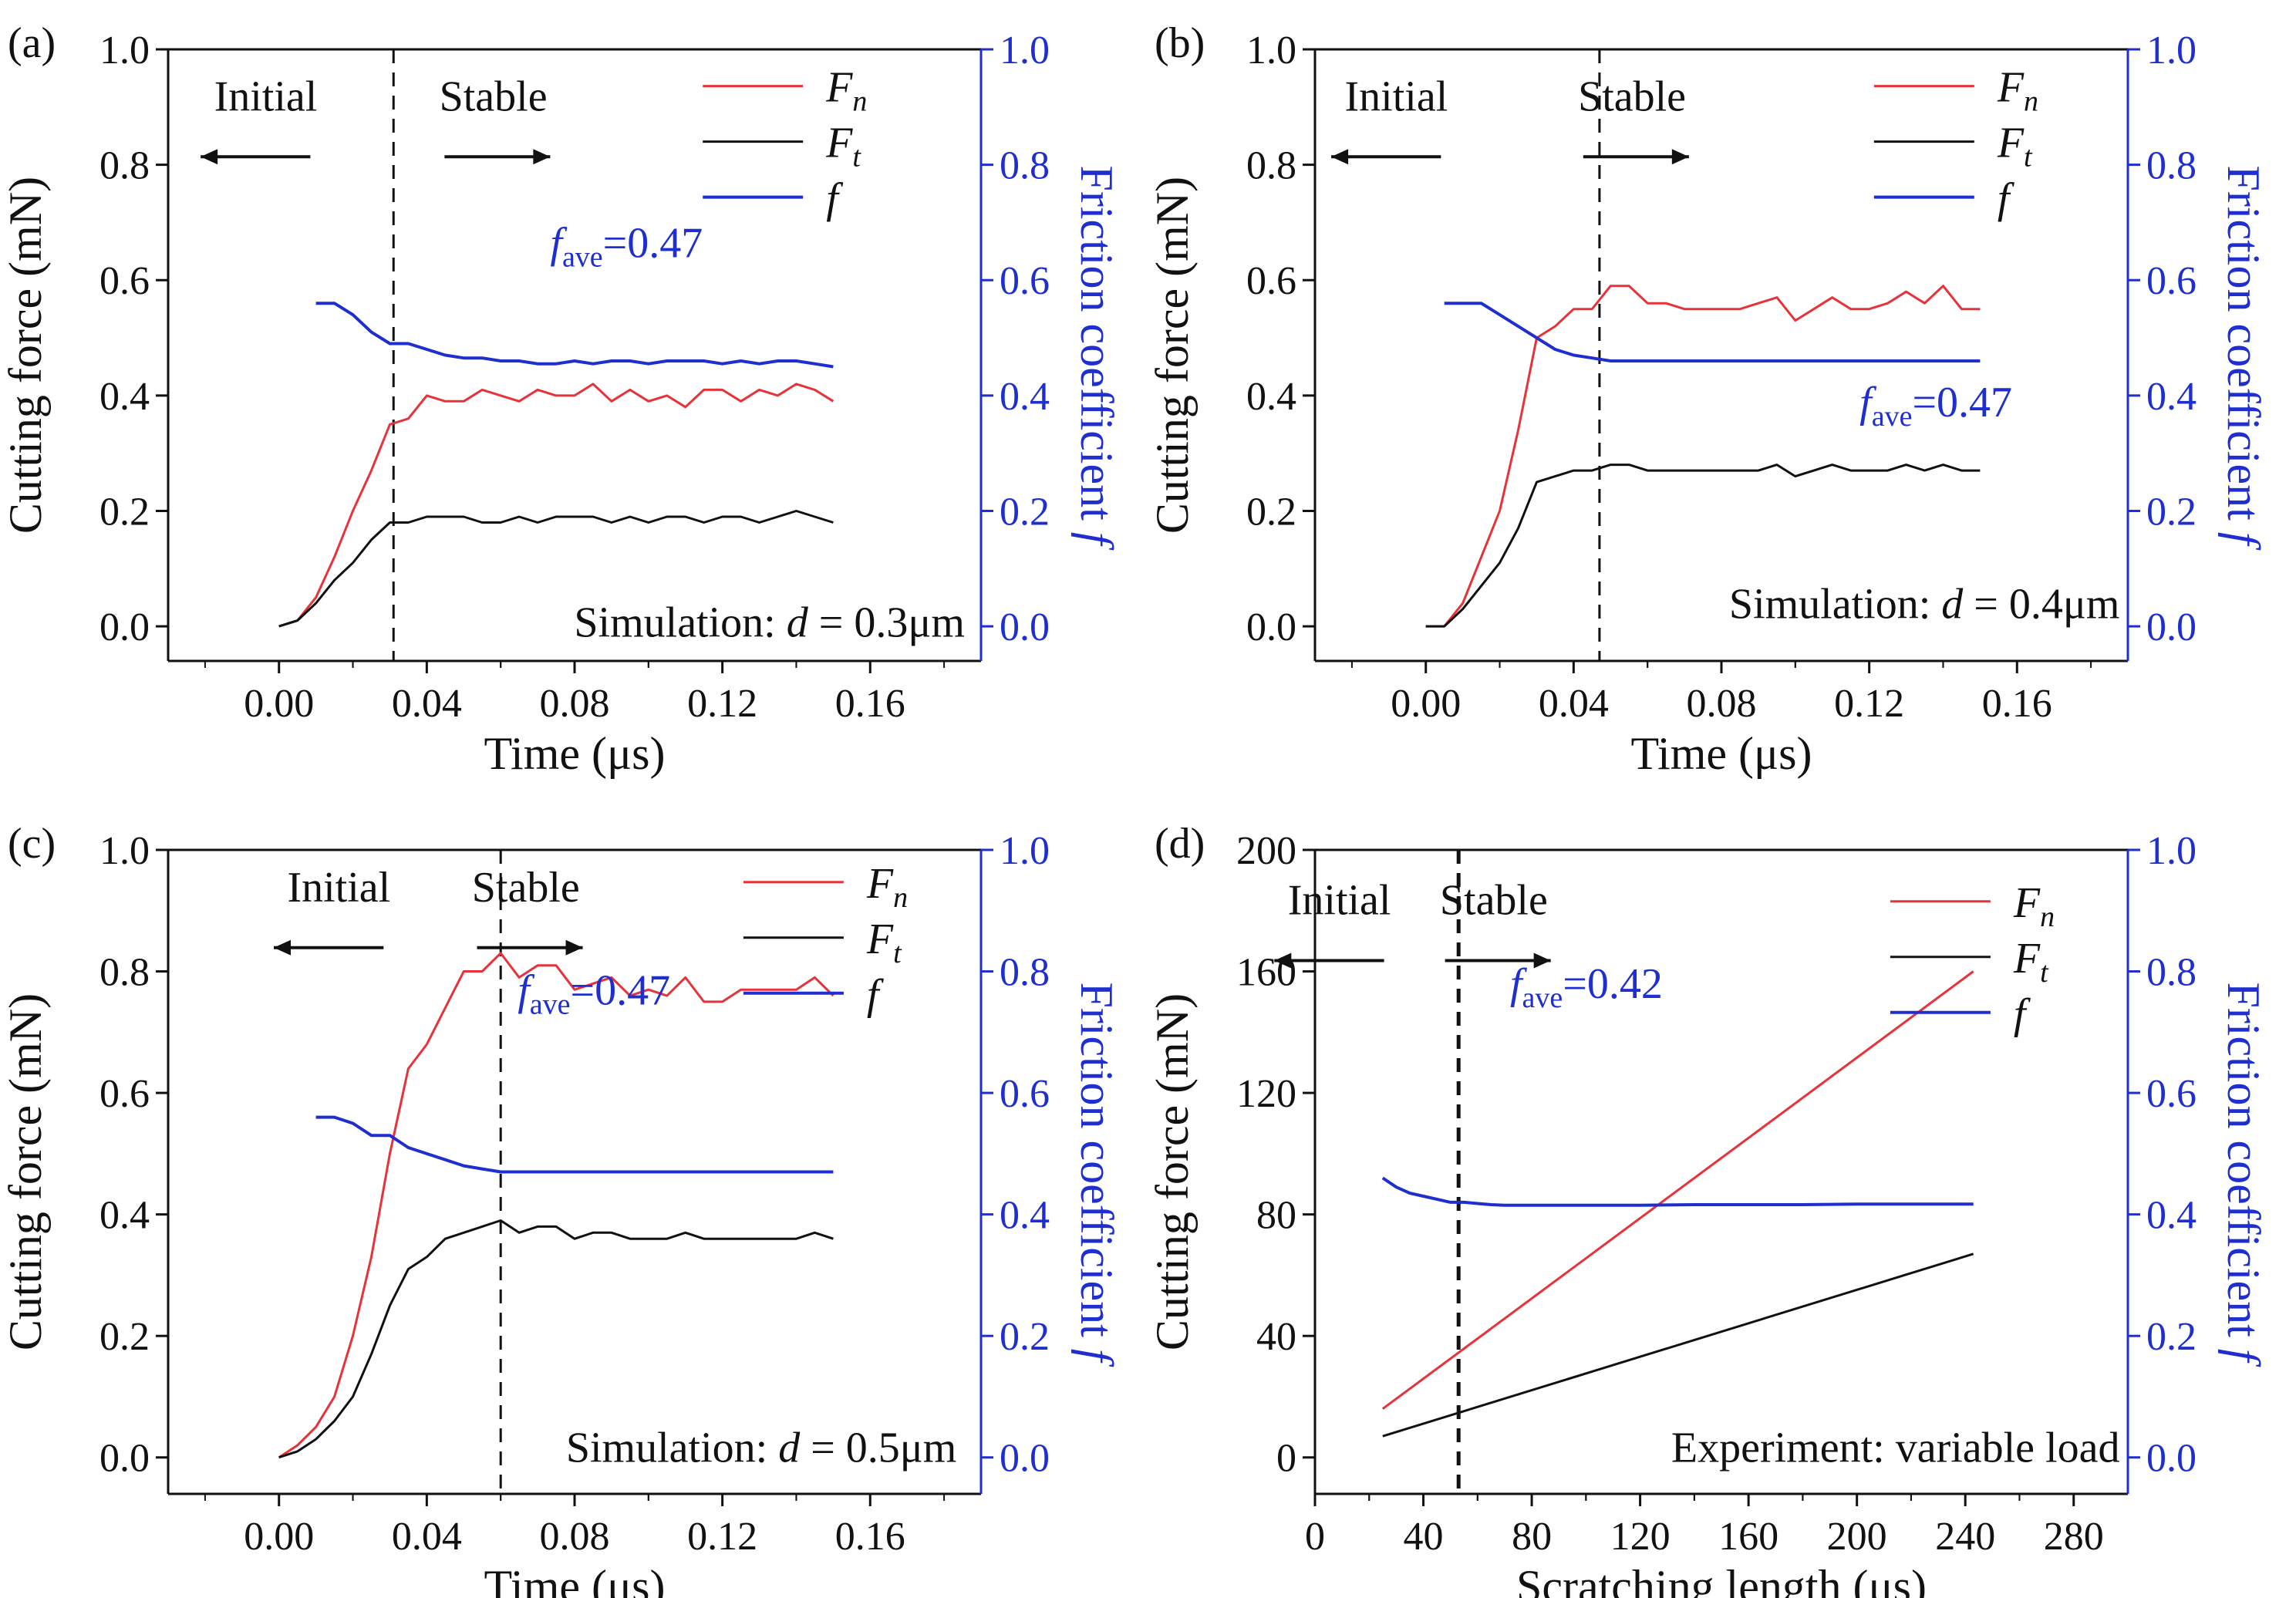 The image size is (2296, 1598). Describe the element at coordinates (32, 844) in the screenshot. I see `panel-label: (c)` at that location.